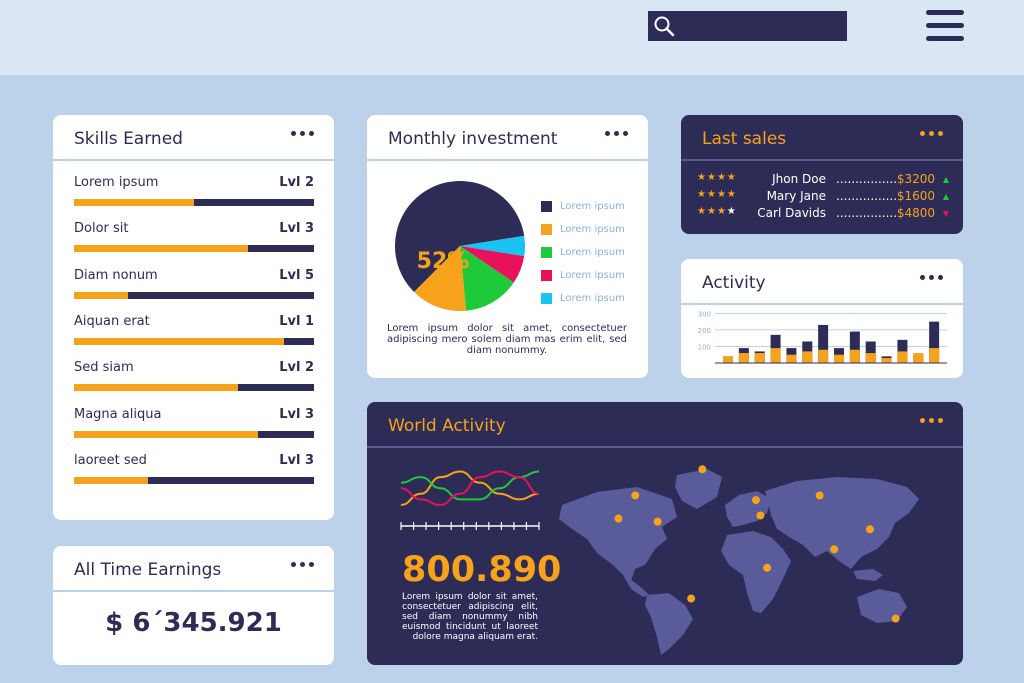  What do you see at coordinates (931, 420) in the screenshot?
I see `world-more-icon` at bounding box center [931, 420].